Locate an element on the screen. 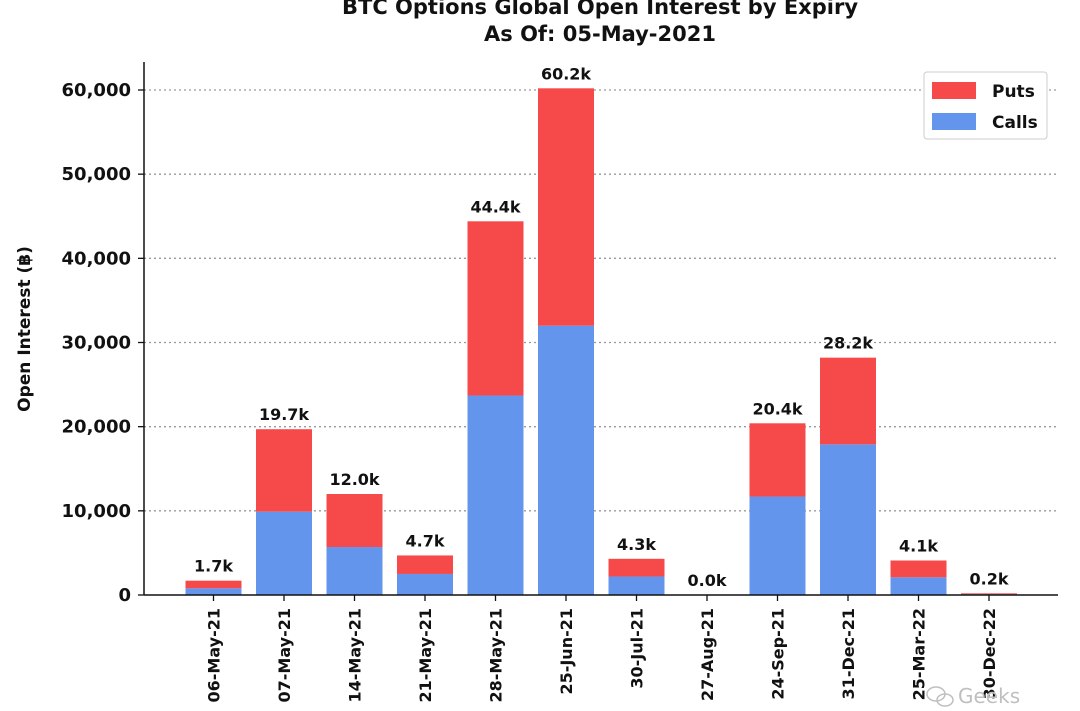 The height and width of the screenshot is (711, 1080). bar-total-label: 0.2k is located at coordinates (989, 578).